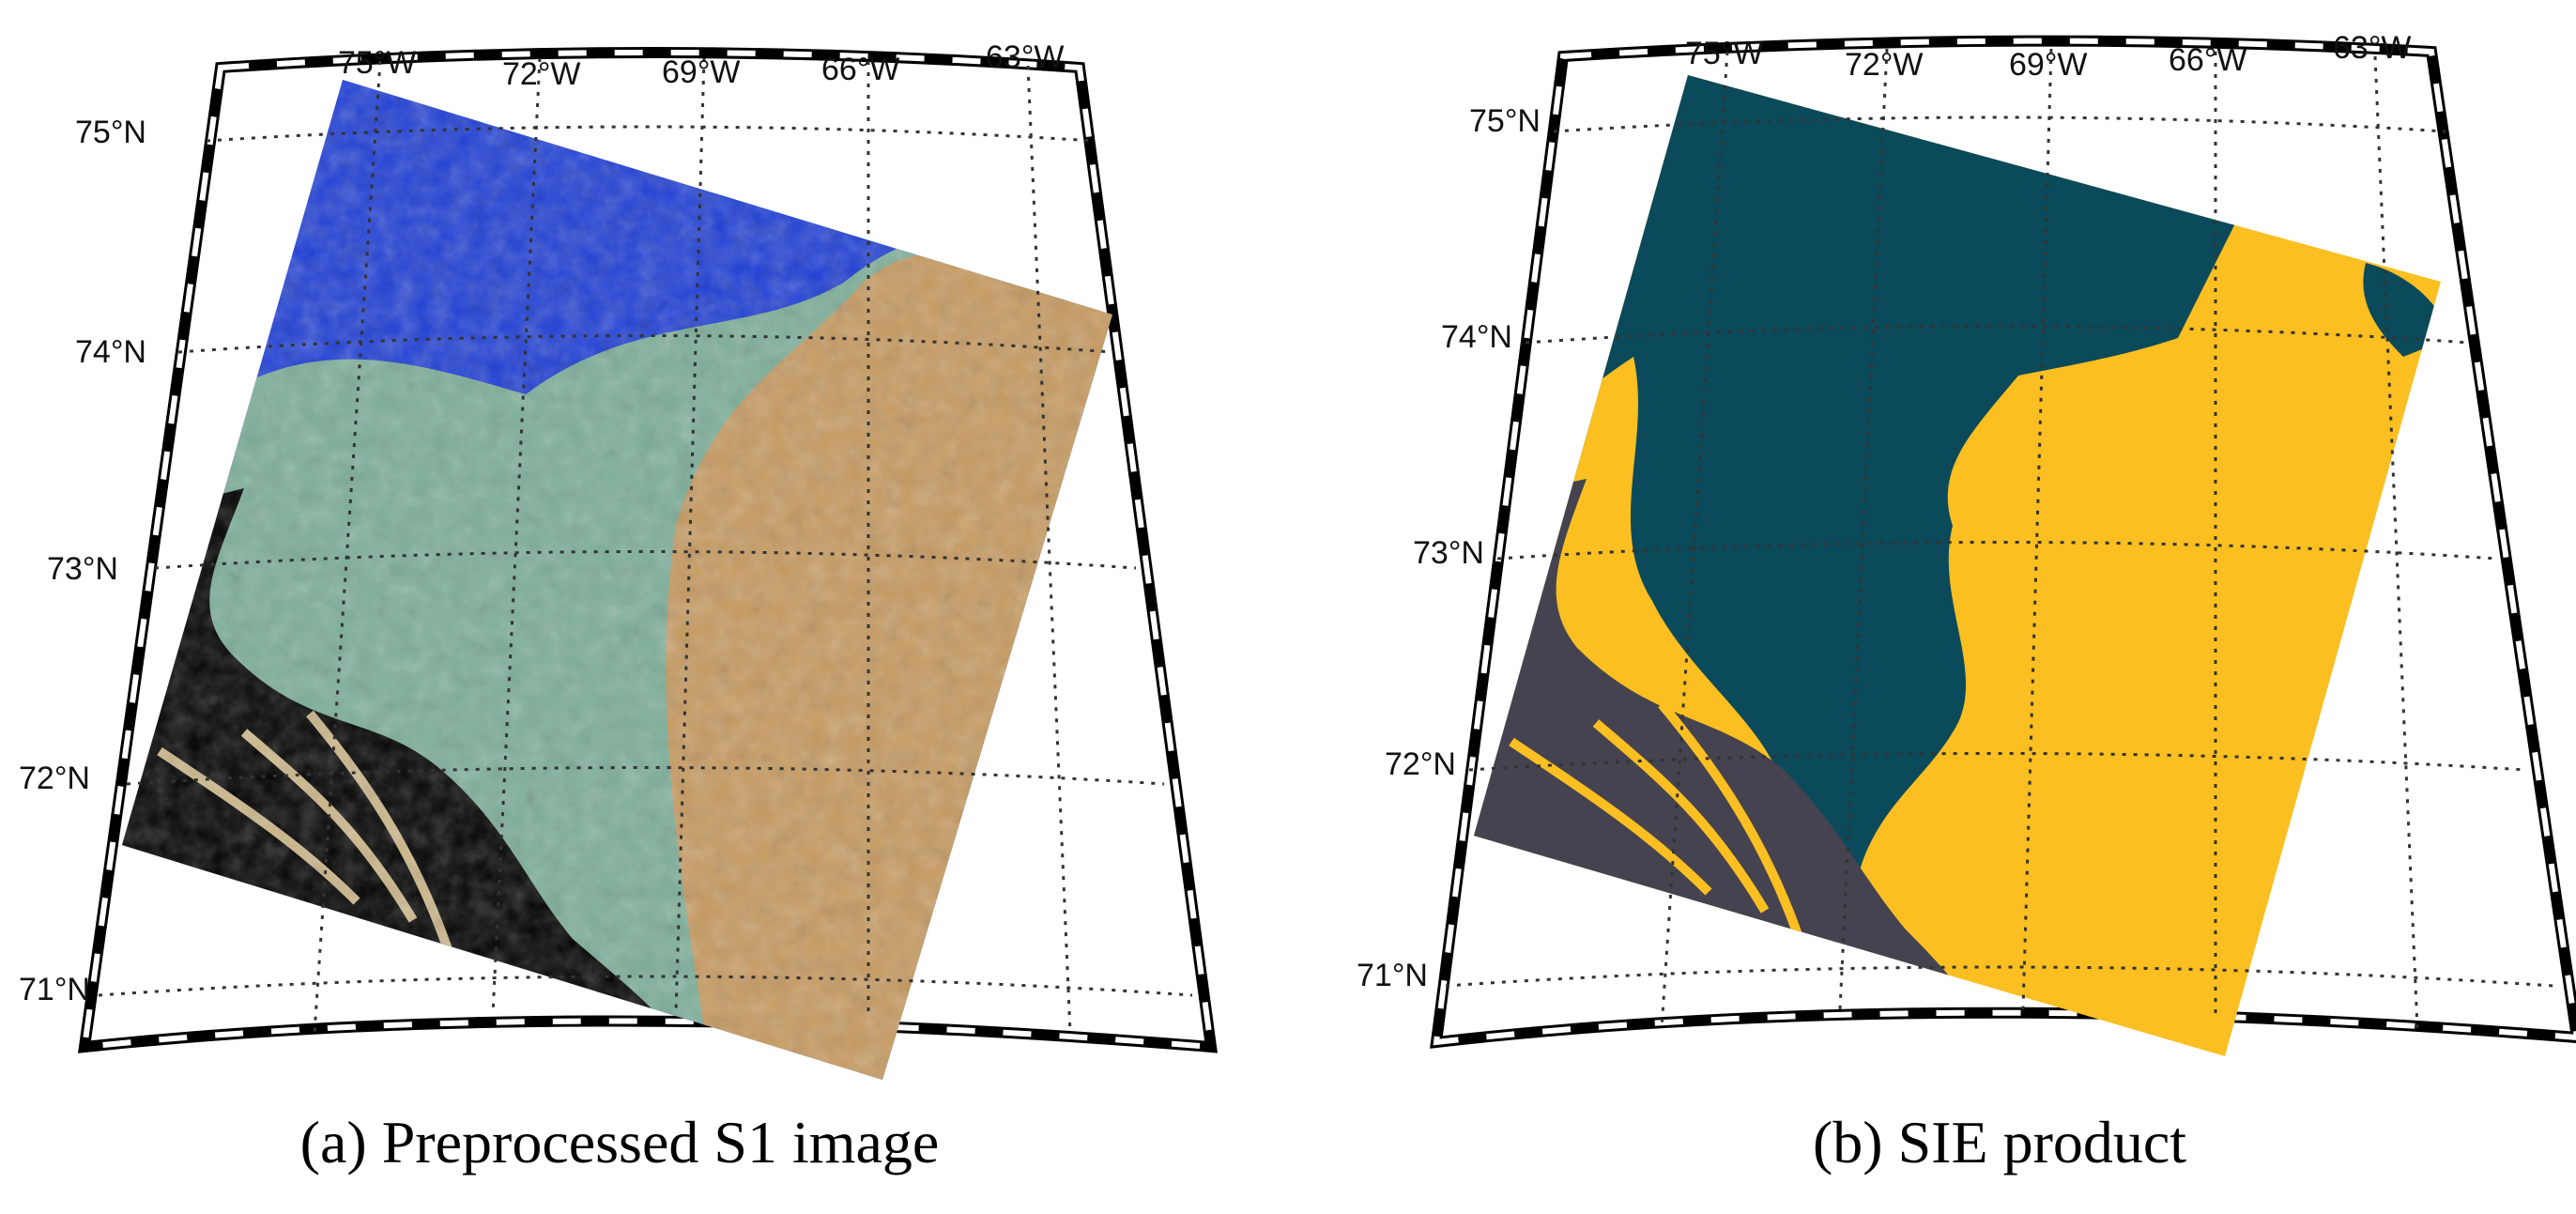  What do you see at coordinates (619, 1142) in the screenshot?
I see `caption-a: (a) Preprocessed S1 image` at bounding box center [619, 1142].